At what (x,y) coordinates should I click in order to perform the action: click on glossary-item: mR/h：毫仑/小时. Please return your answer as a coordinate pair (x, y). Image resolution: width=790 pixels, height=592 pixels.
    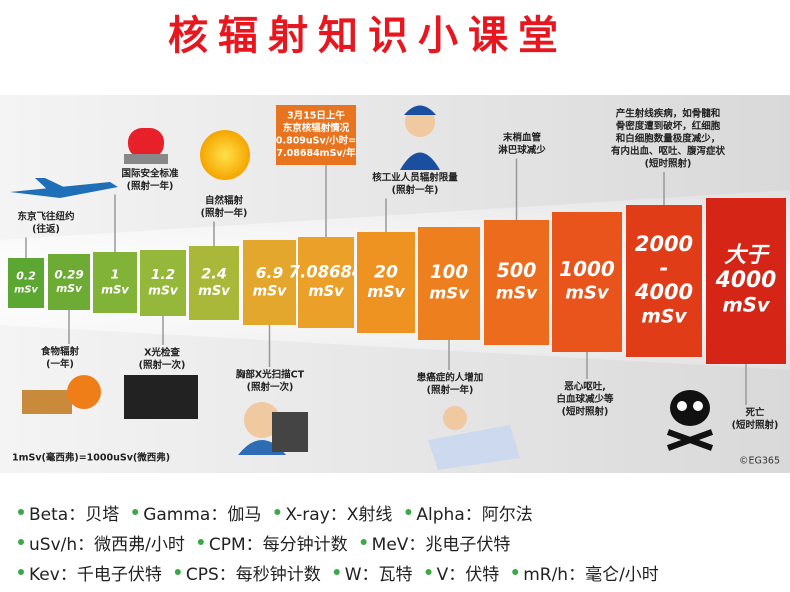
    Looking at the image, I should click on (591, 575).